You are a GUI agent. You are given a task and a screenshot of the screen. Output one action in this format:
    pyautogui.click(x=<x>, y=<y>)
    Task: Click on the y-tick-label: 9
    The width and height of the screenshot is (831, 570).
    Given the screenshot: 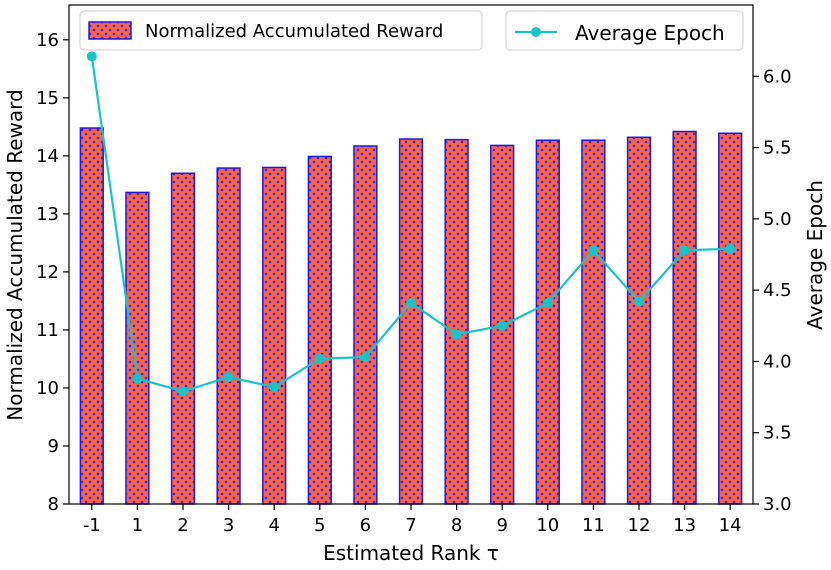 What is the action you would take?
    pyautogui.click(x=53, y=446)
    